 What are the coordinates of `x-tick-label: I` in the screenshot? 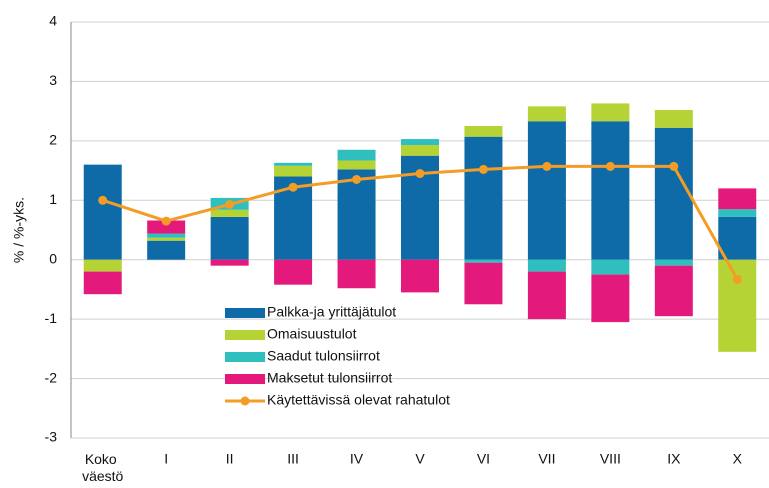 It's located at (166, 459).